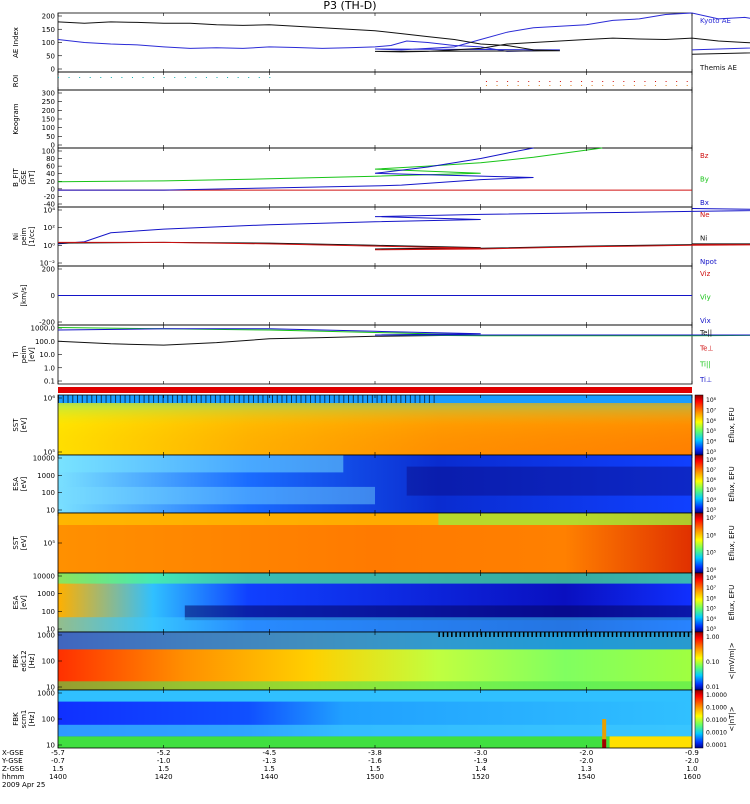  I want to click on x-tick-label: -3.0, so click(481, 753).